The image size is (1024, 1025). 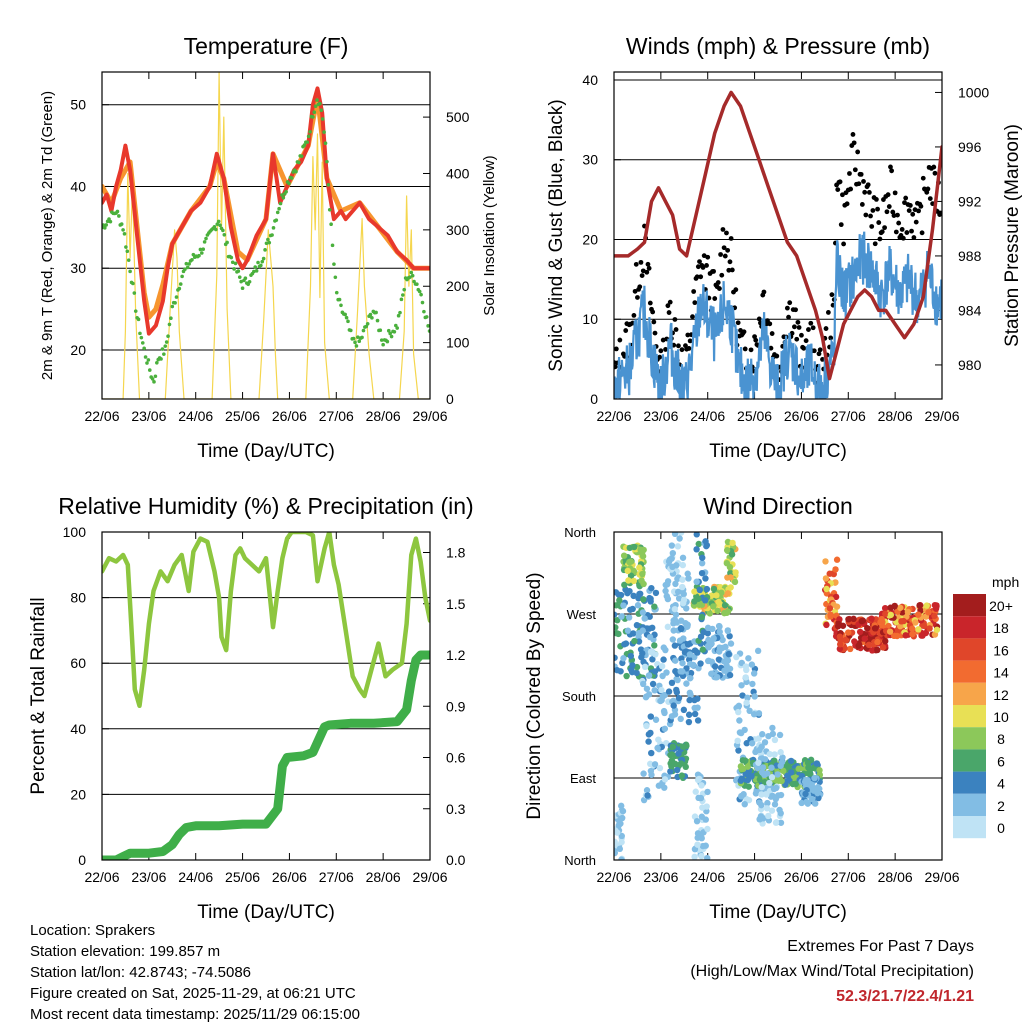 What do you see at coordinates (754, 877) in the screenshot?
I see `x-tick-label: 25/06` at bounding box center [754, 877].